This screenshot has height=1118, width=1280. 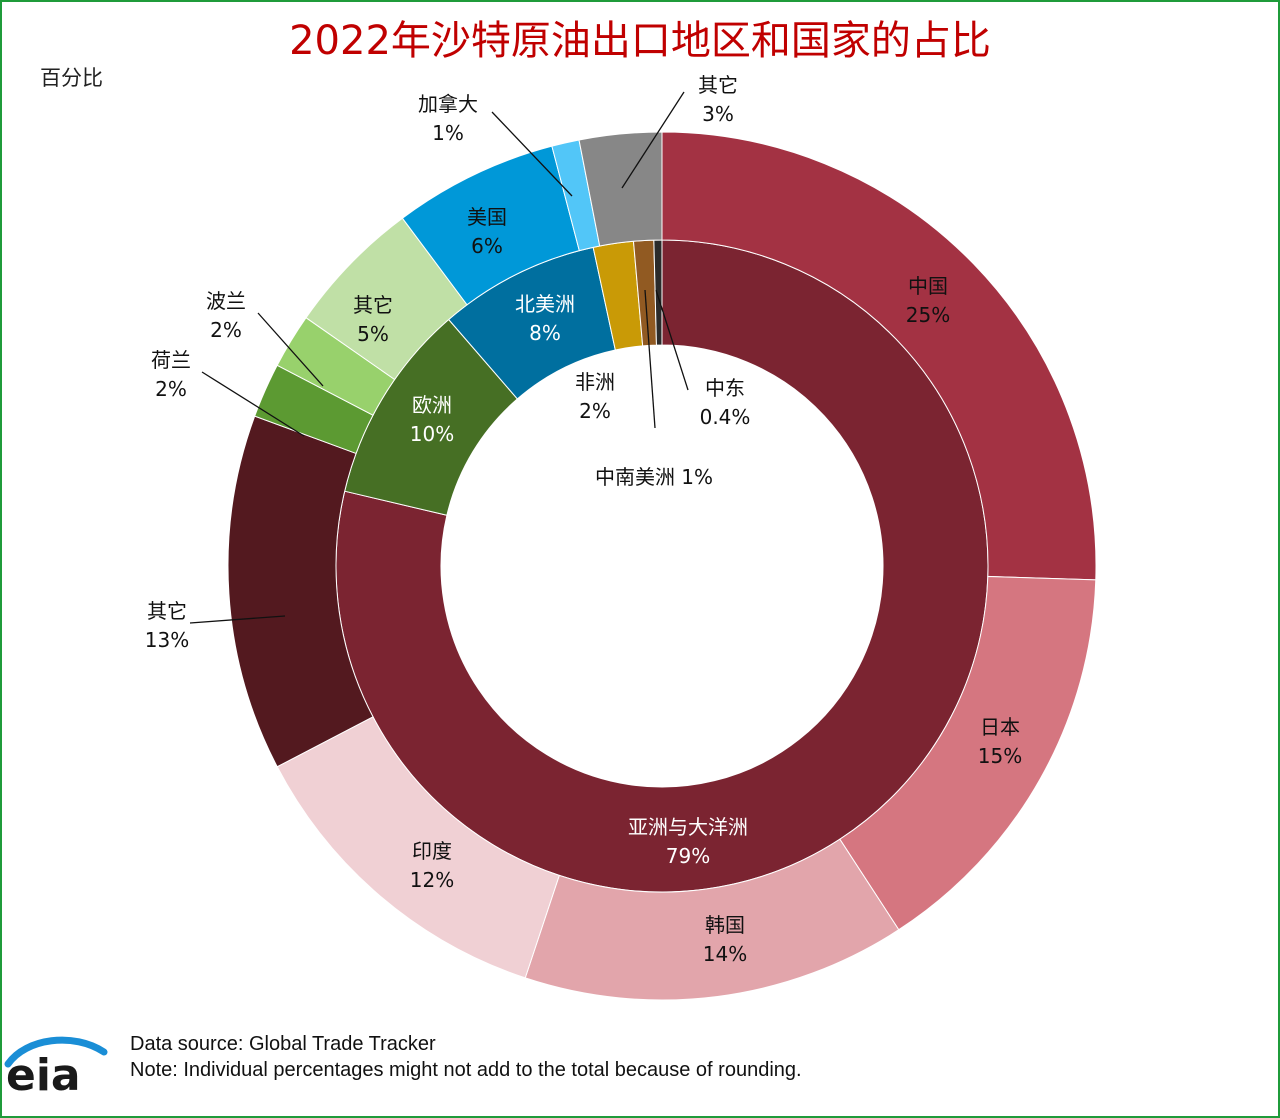 What do you see at coordinates (928, 300) in the screenshot?
I see `outer-0-label: 中国 25%` at bounding box center [928, 300].